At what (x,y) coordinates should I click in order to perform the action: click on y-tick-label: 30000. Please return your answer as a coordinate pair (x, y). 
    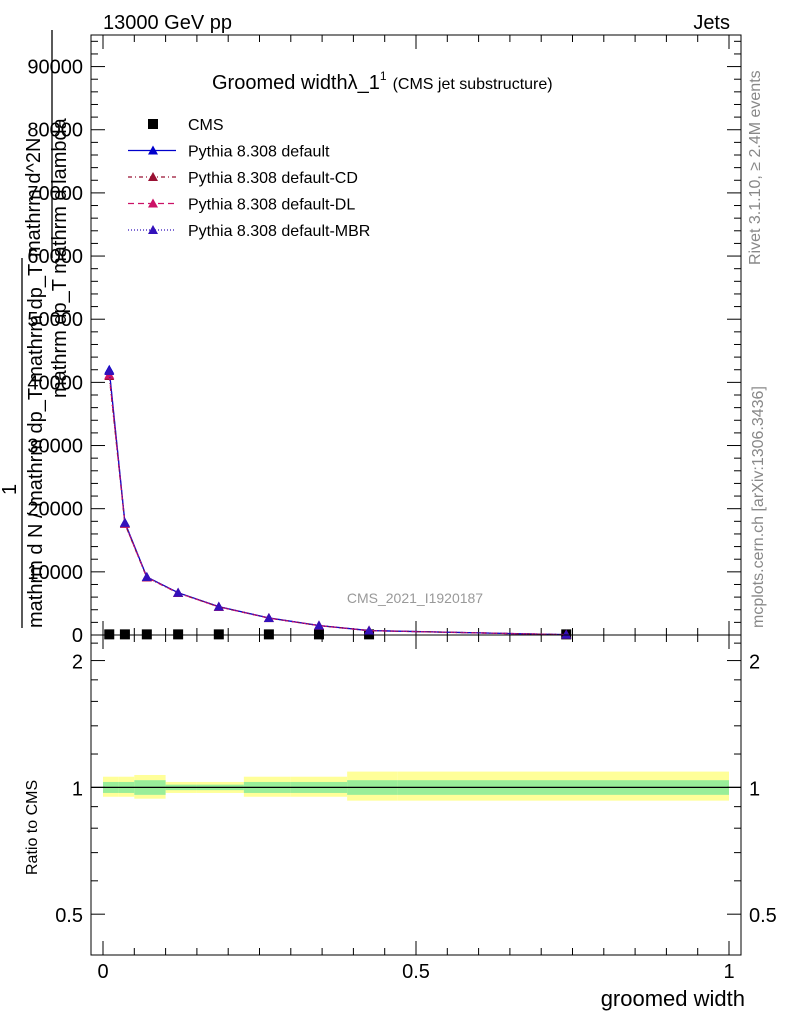
    Looking at the image, I should click on (55, 447).